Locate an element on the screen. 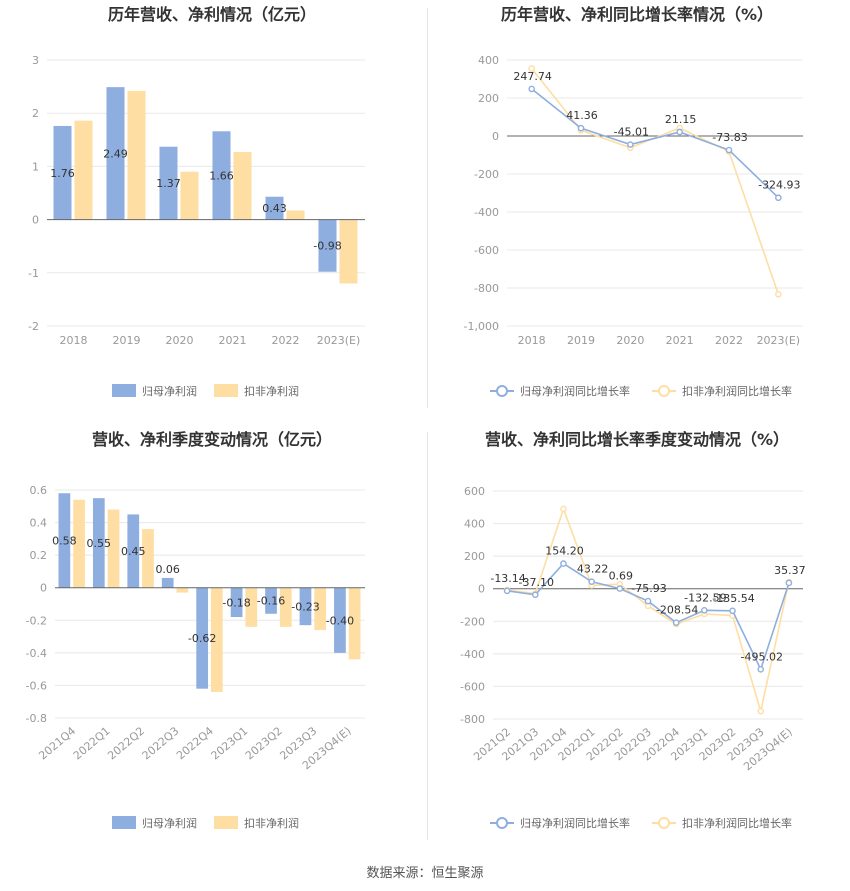  data-label: 43.22 is located at coordinates (593, 569).